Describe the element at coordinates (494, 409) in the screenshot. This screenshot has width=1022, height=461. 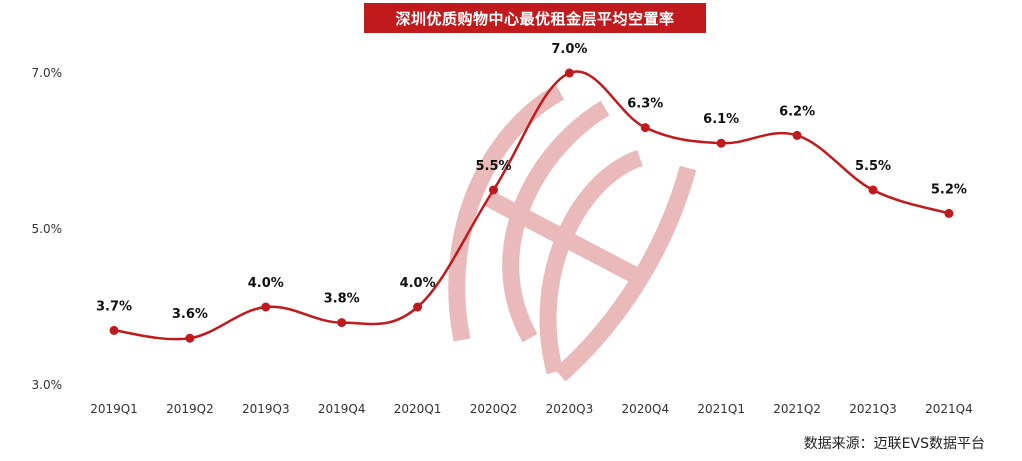
I see `x-tick-label: 2020Q2` at that location.